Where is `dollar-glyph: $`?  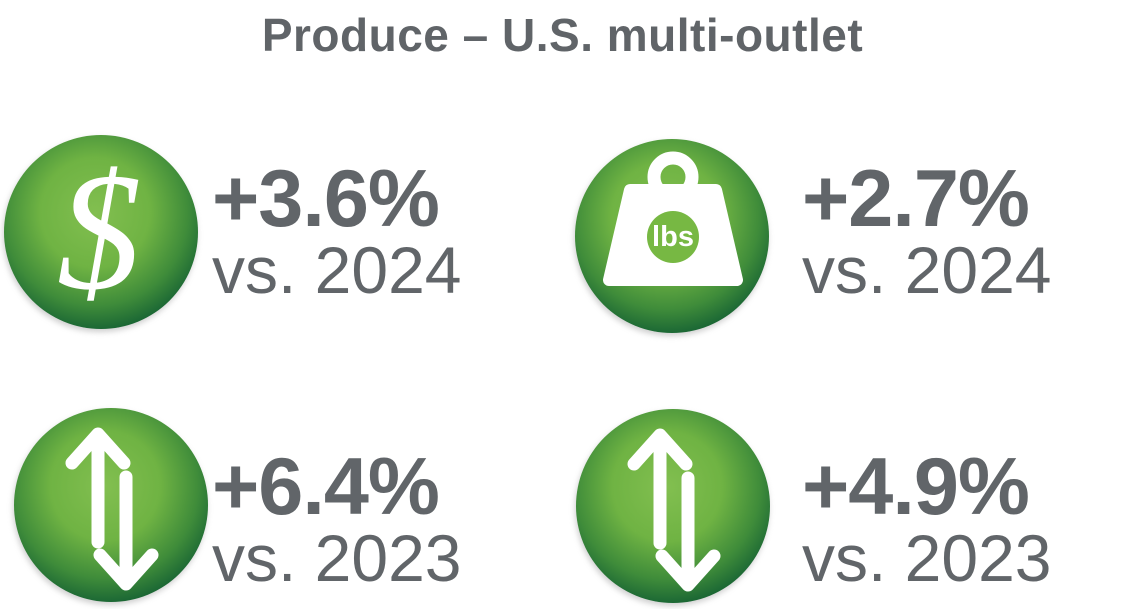 dollar-glyph: $ is located at coordinates (99, 232).